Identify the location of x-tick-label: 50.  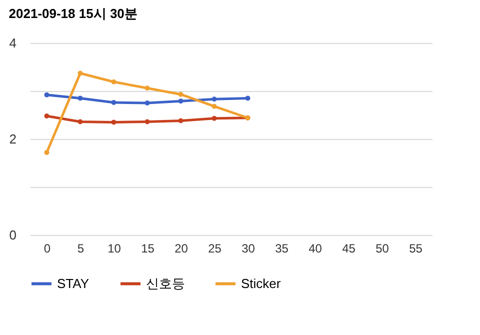
(383, 249).